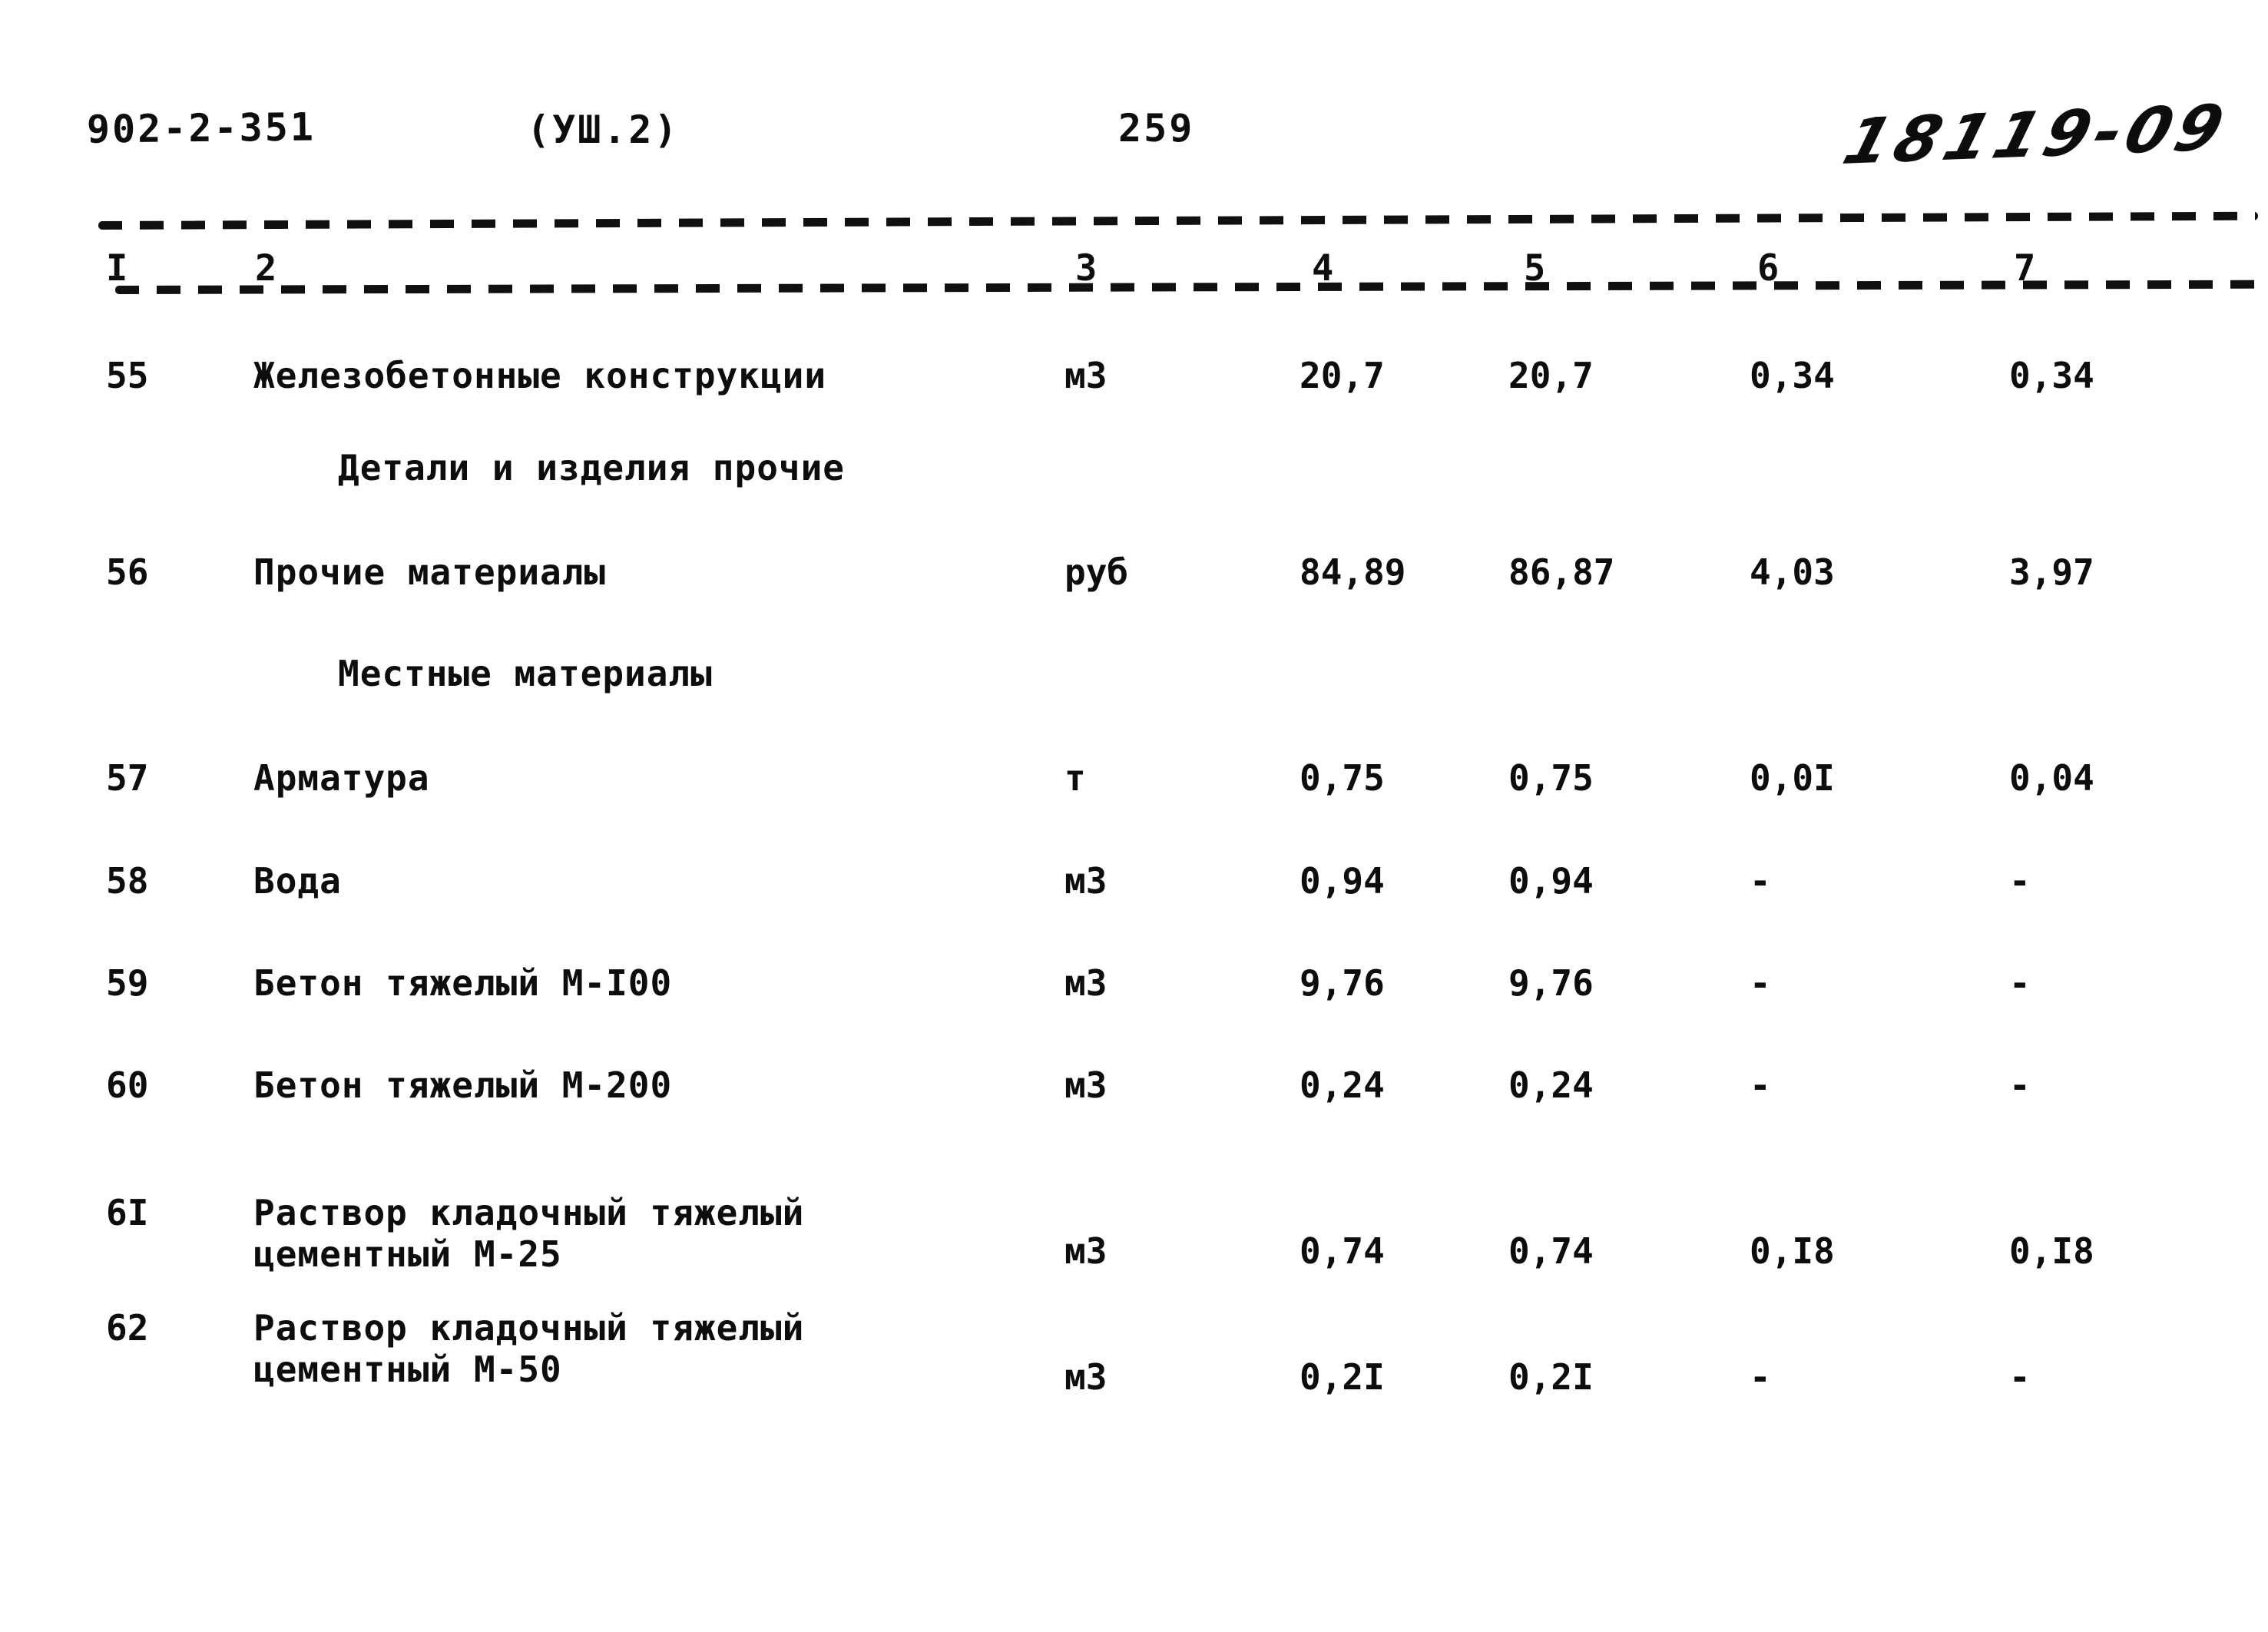  What do you see at coordinates (1551, 983) in the screenshot?
I see `value-cell-col5: 9,76` at bounding box center [1551, 983].